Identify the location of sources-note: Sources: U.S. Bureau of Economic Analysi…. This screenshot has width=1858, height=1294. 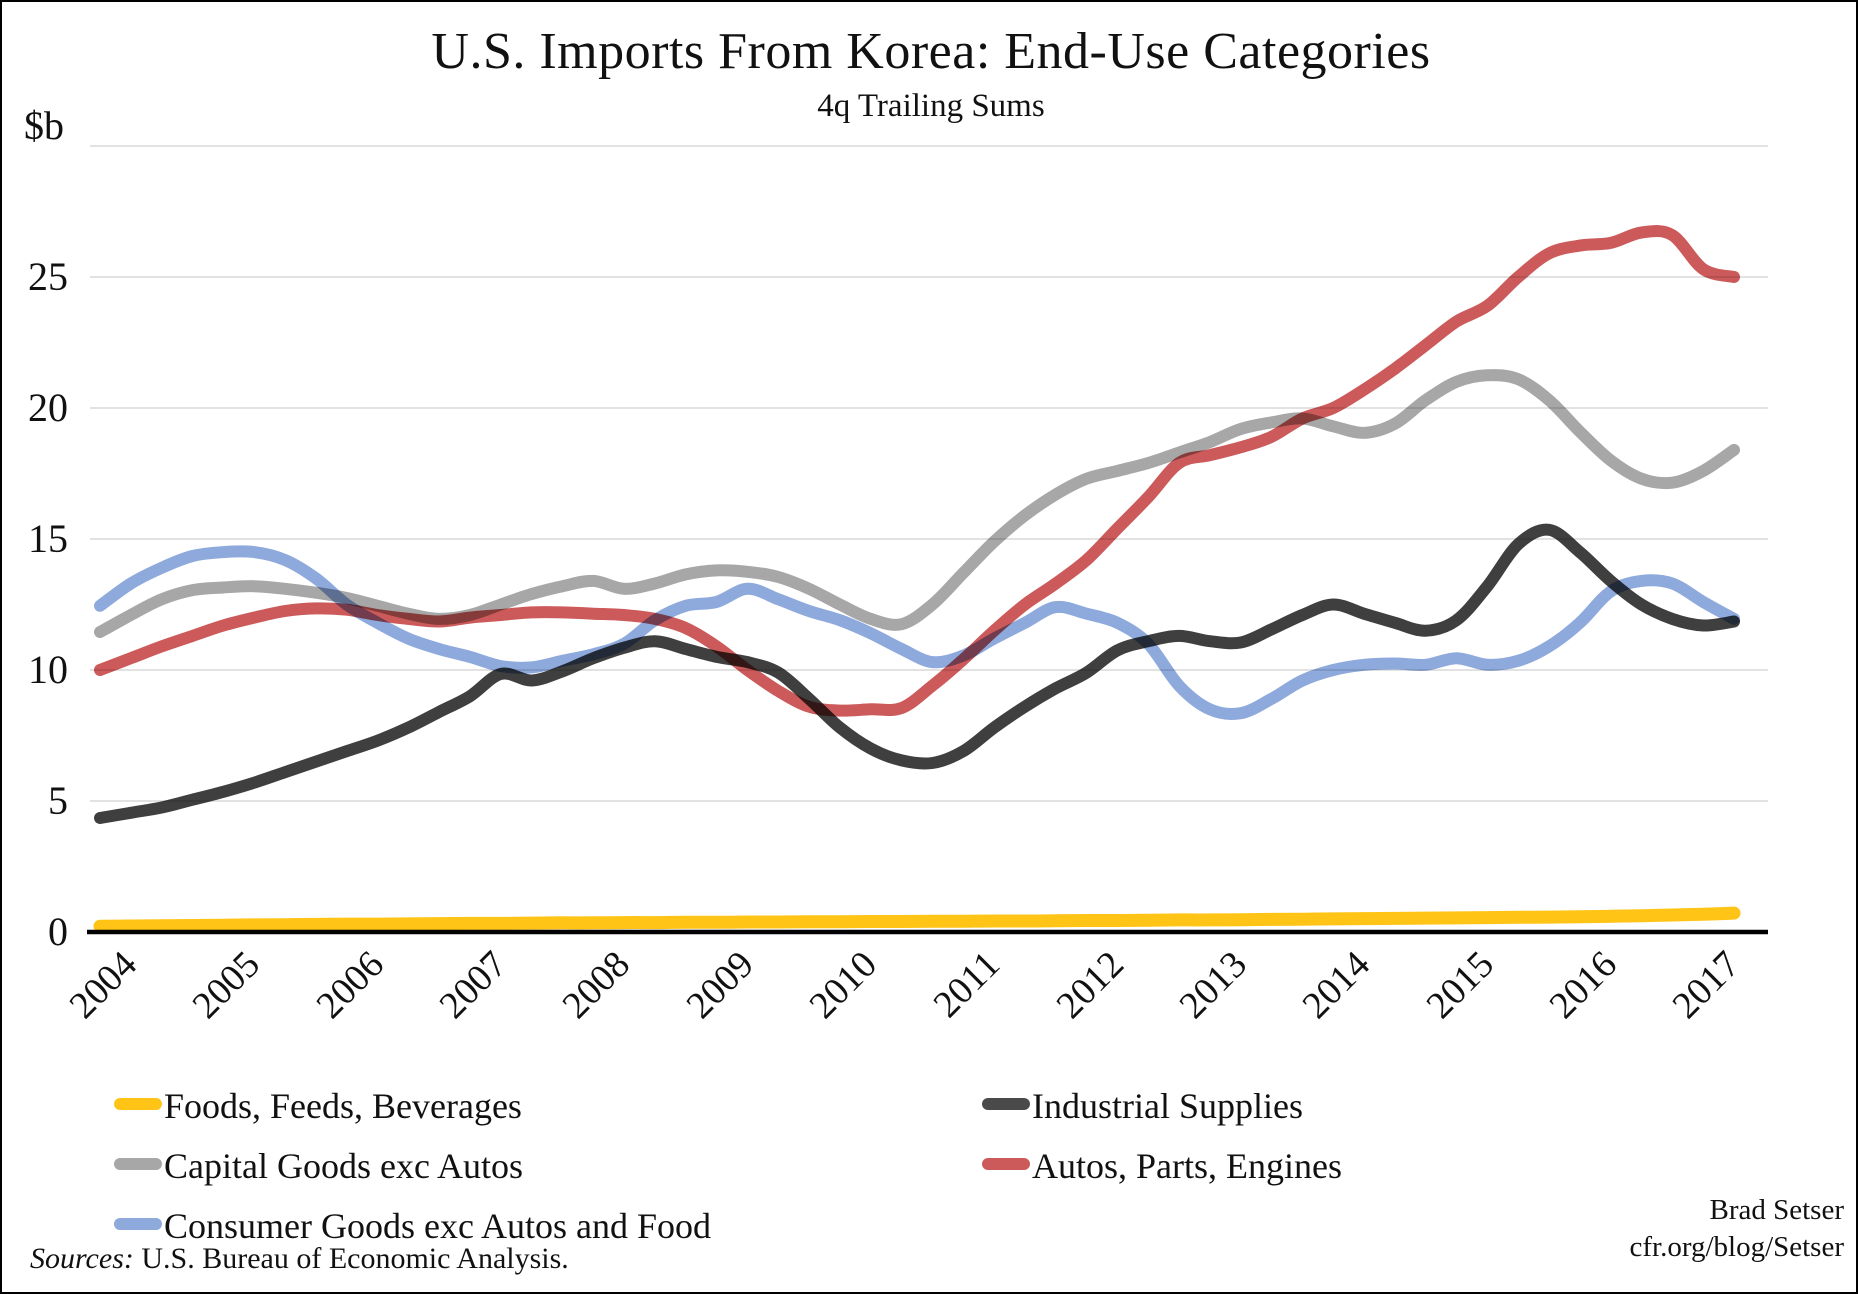
(299, 1259).